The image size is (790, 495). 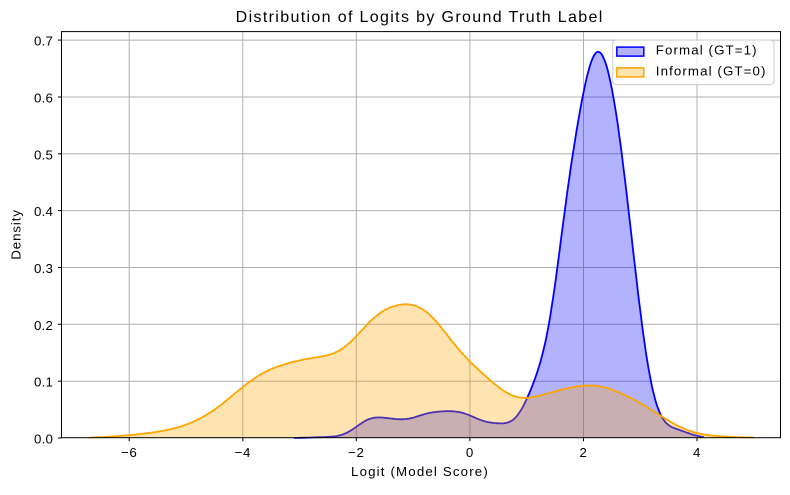 I want to click on svg-text: 0.7, so click(x=43, y=41).